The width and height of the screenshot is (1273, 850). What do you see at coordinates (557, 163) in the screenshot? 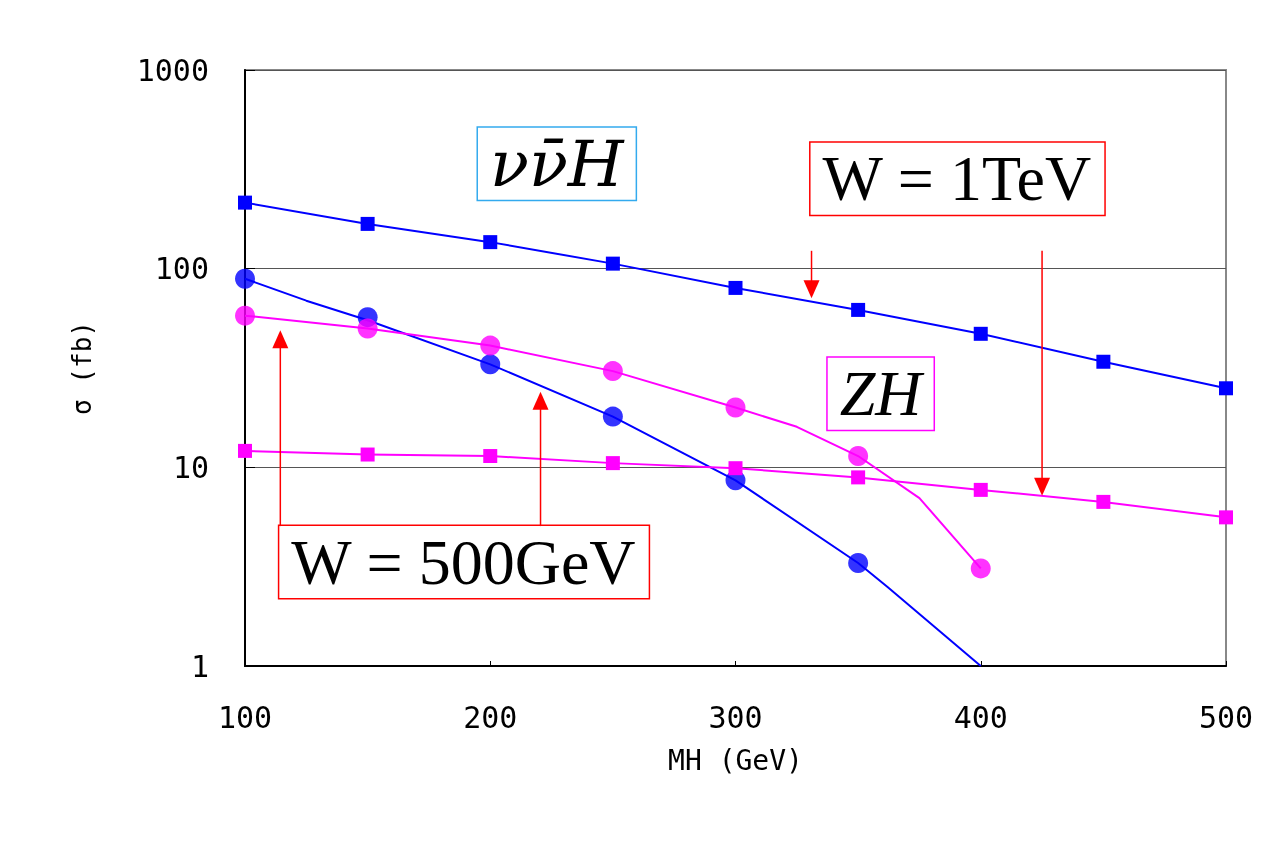
I see `annotation: νν̄H` at bounding box center [557, 163].